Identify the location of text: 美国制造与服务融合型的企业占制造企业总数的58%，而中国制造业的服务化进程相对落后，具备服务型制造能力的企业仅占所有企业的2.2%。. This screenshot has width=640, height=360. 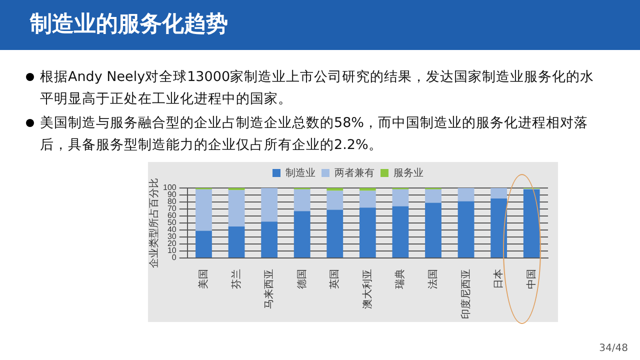
(315, 134).